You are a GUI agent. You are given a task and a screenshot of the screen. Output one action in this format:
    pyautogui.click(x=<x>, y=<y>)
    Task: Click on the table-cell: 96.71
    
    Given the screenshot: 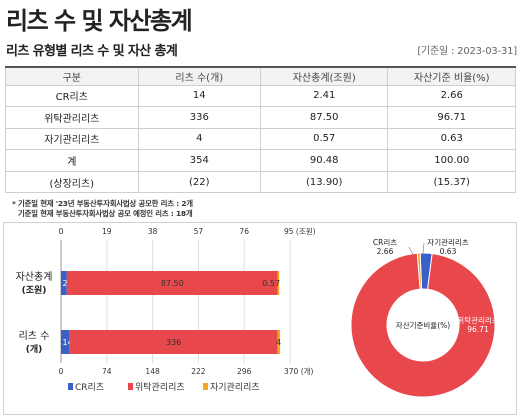 What is the action you would take?
    pyautogui.click(x=451, y=117)
    